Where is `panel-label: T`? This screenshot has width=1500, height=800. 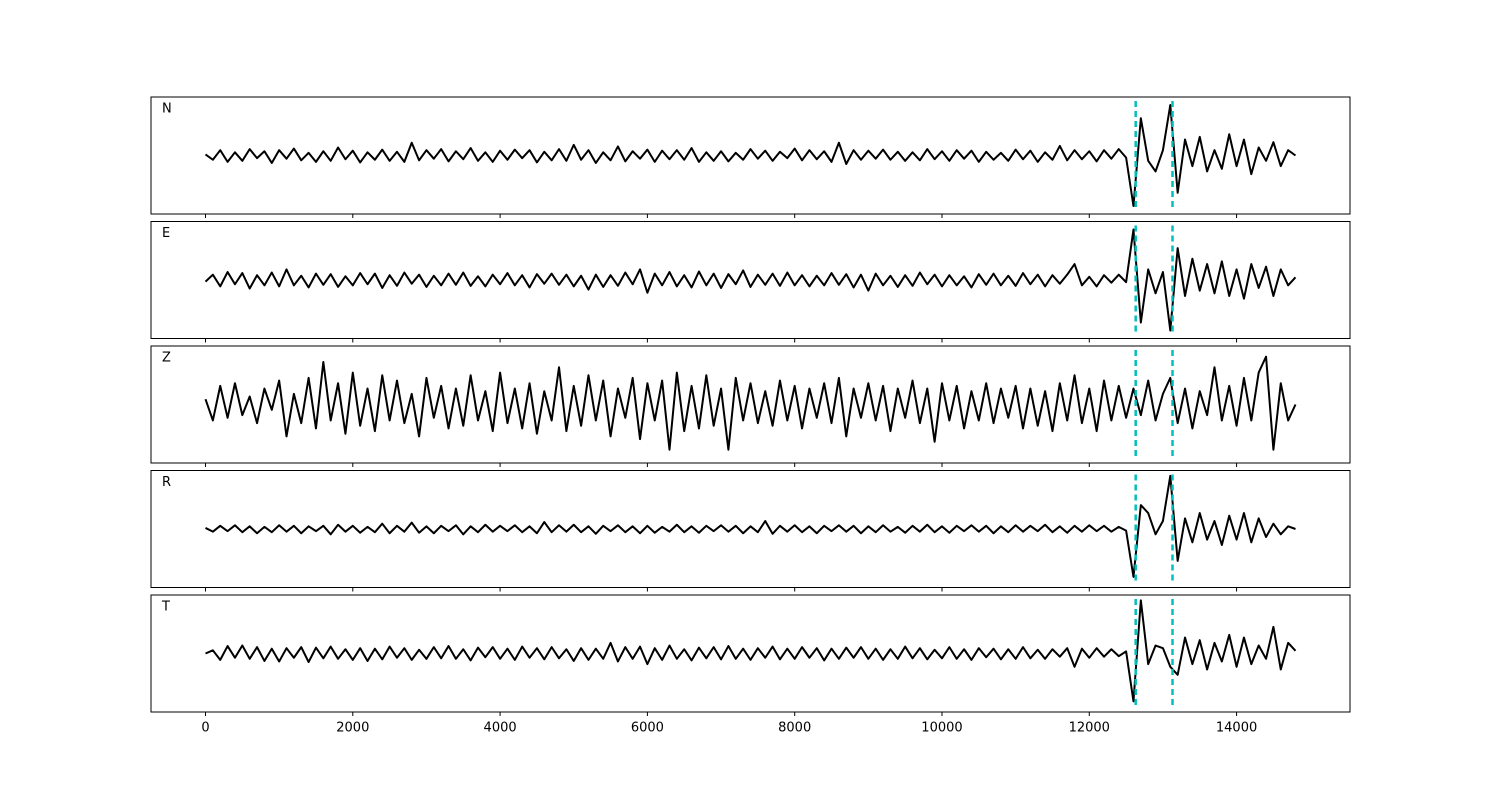
panel-label: T is located at coordinates (165, 607).